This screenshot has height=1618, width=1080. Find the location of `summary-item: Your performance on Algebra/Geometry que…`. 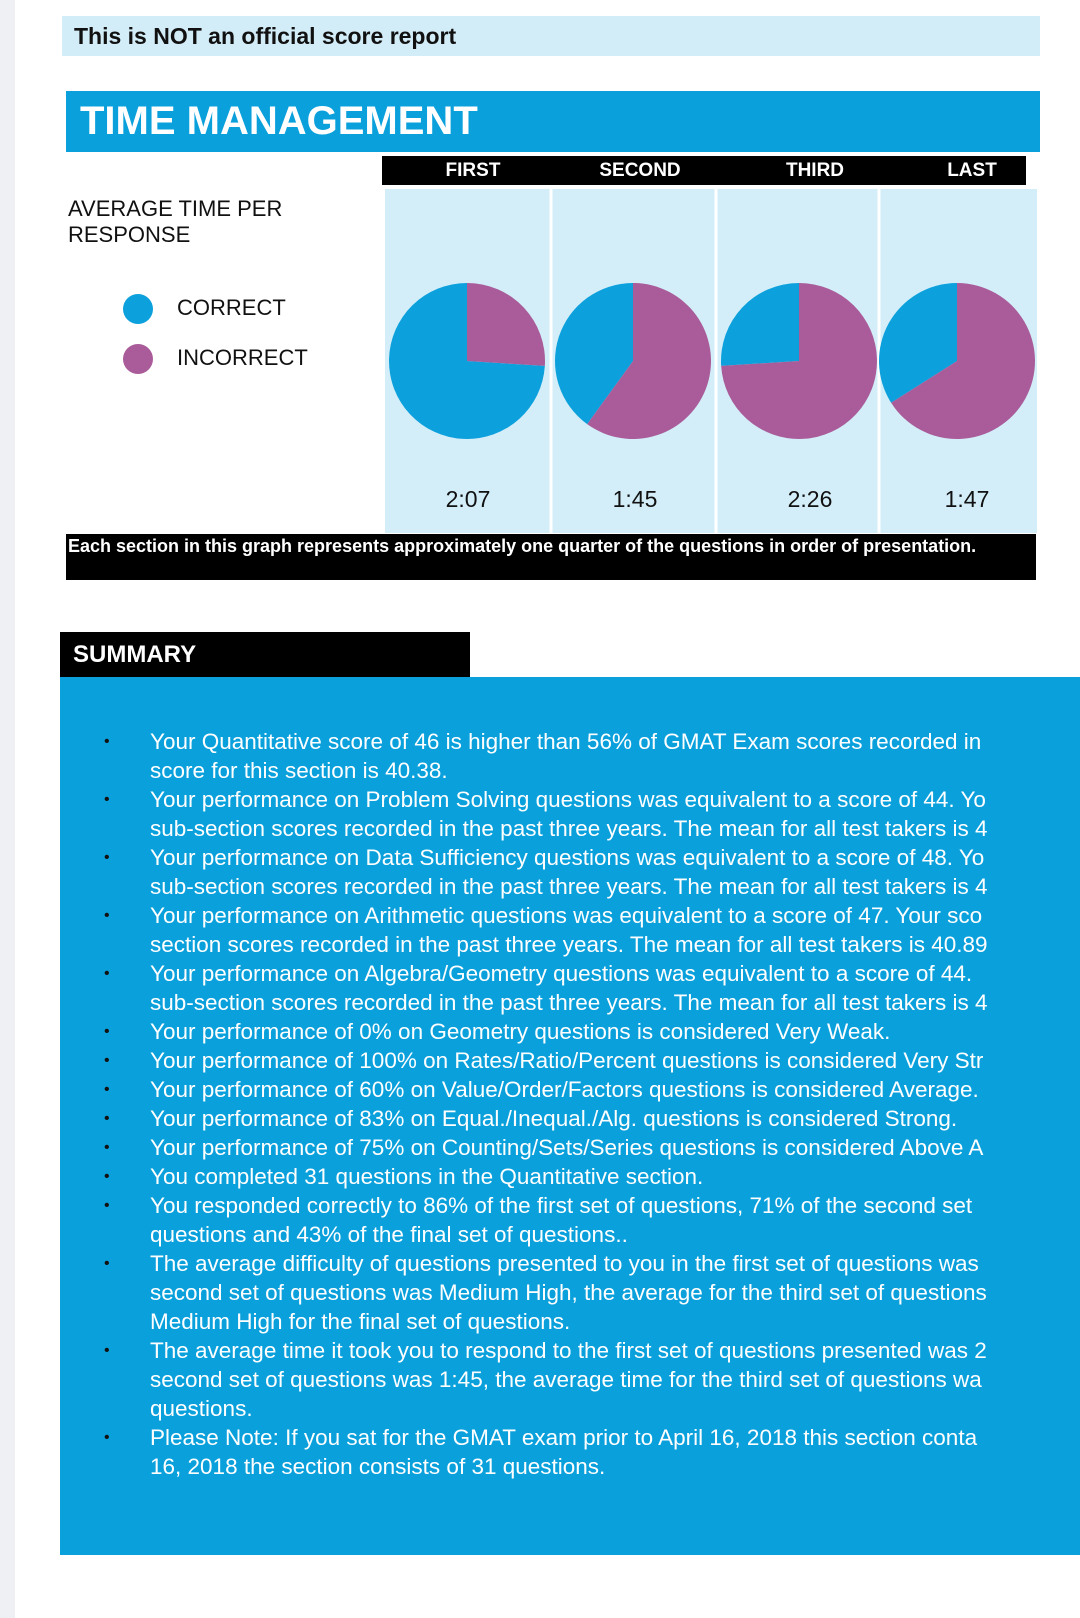

summary-item: Your performance on Algebra/Geometry que… is located at coordinates (570, 988).